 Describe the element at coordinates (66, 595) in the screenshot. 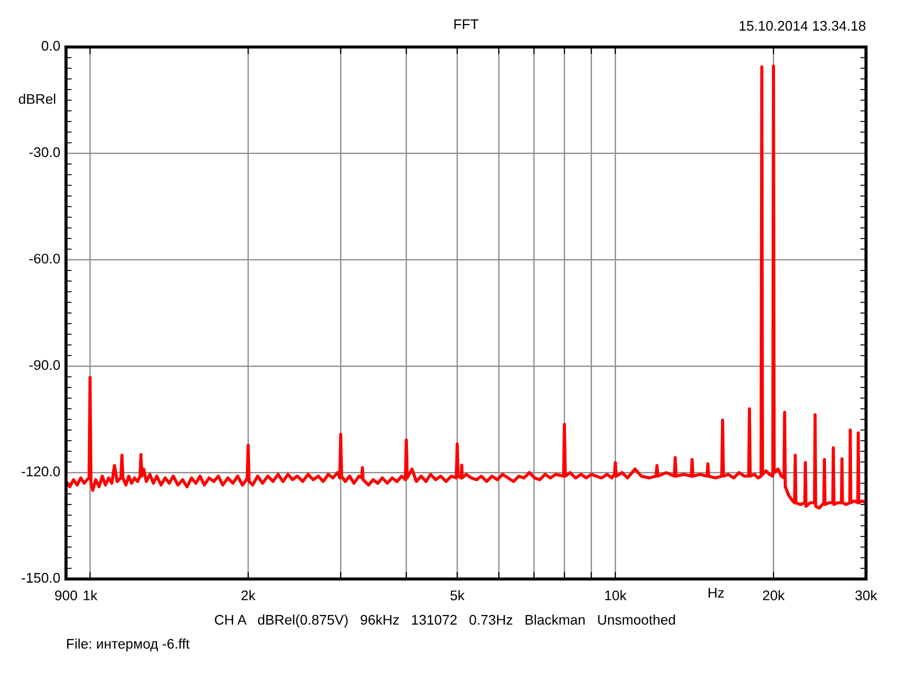

I see `x-tick-label: 900` at that location.